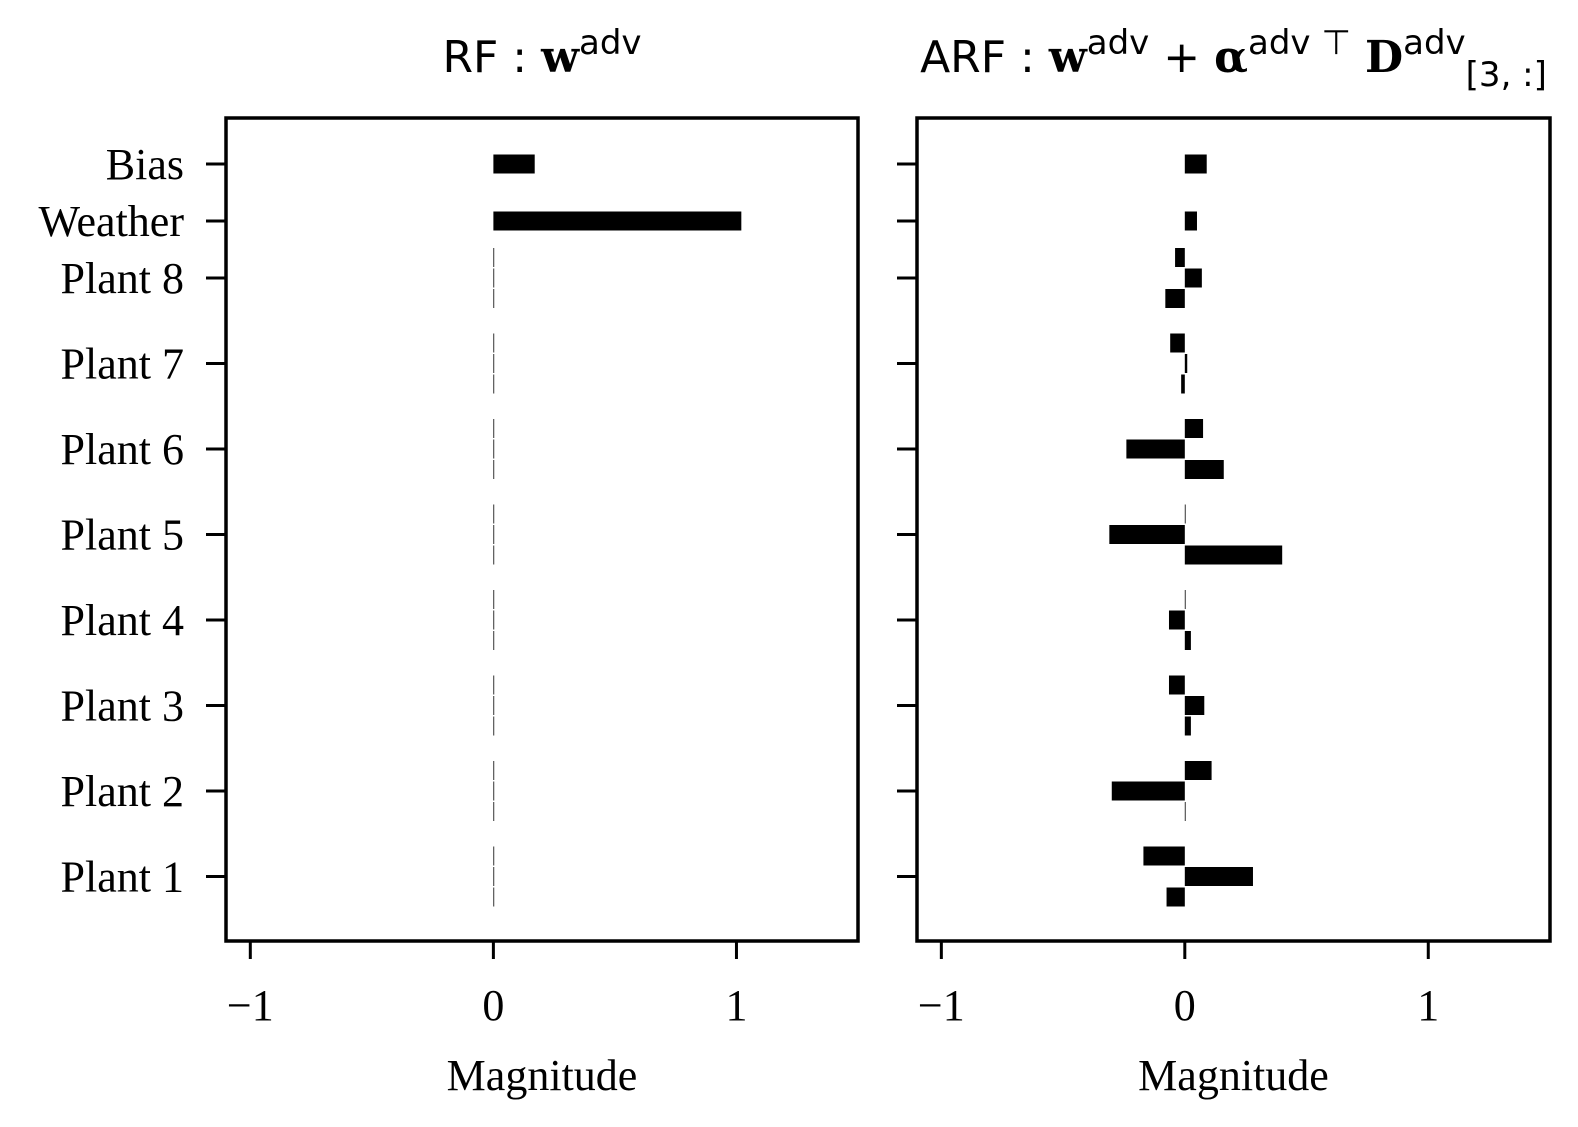  What do you see at coordinates (1358, 57) in the screenshot?
I see `title-part` at bounding box center [1358, 57].